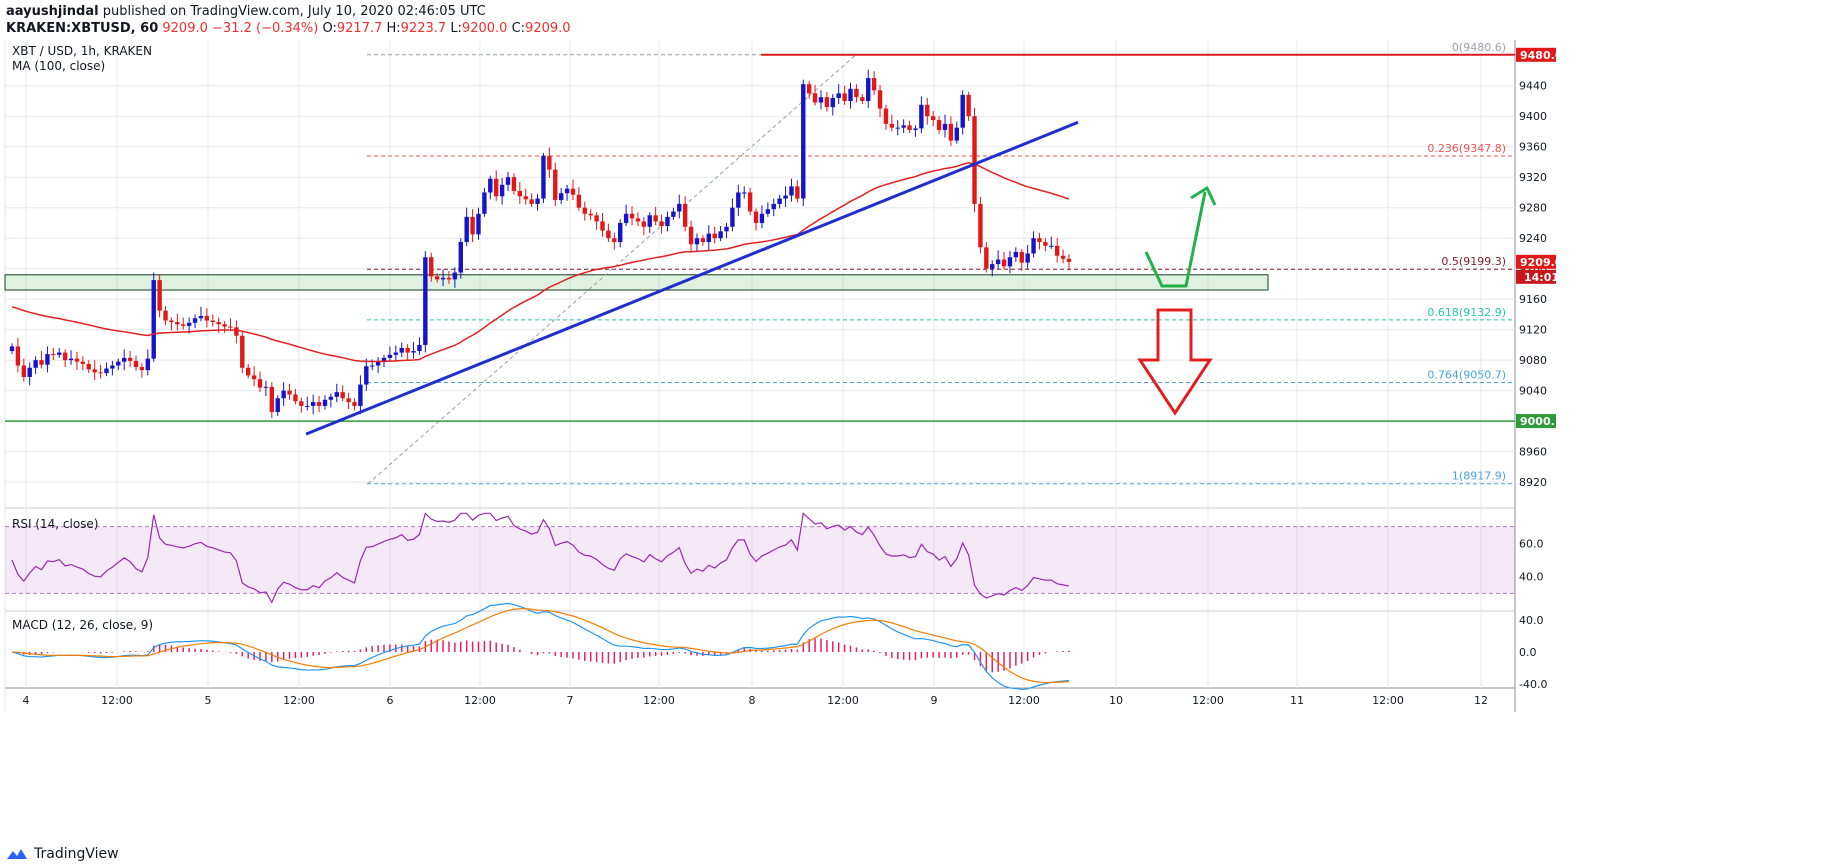 The height and width of the screenshot is (868, 1828). What do you see at coordinates (484, 28) in the screenshot?
I see `low-value: 9200.0` at bounding box center [484, 28].